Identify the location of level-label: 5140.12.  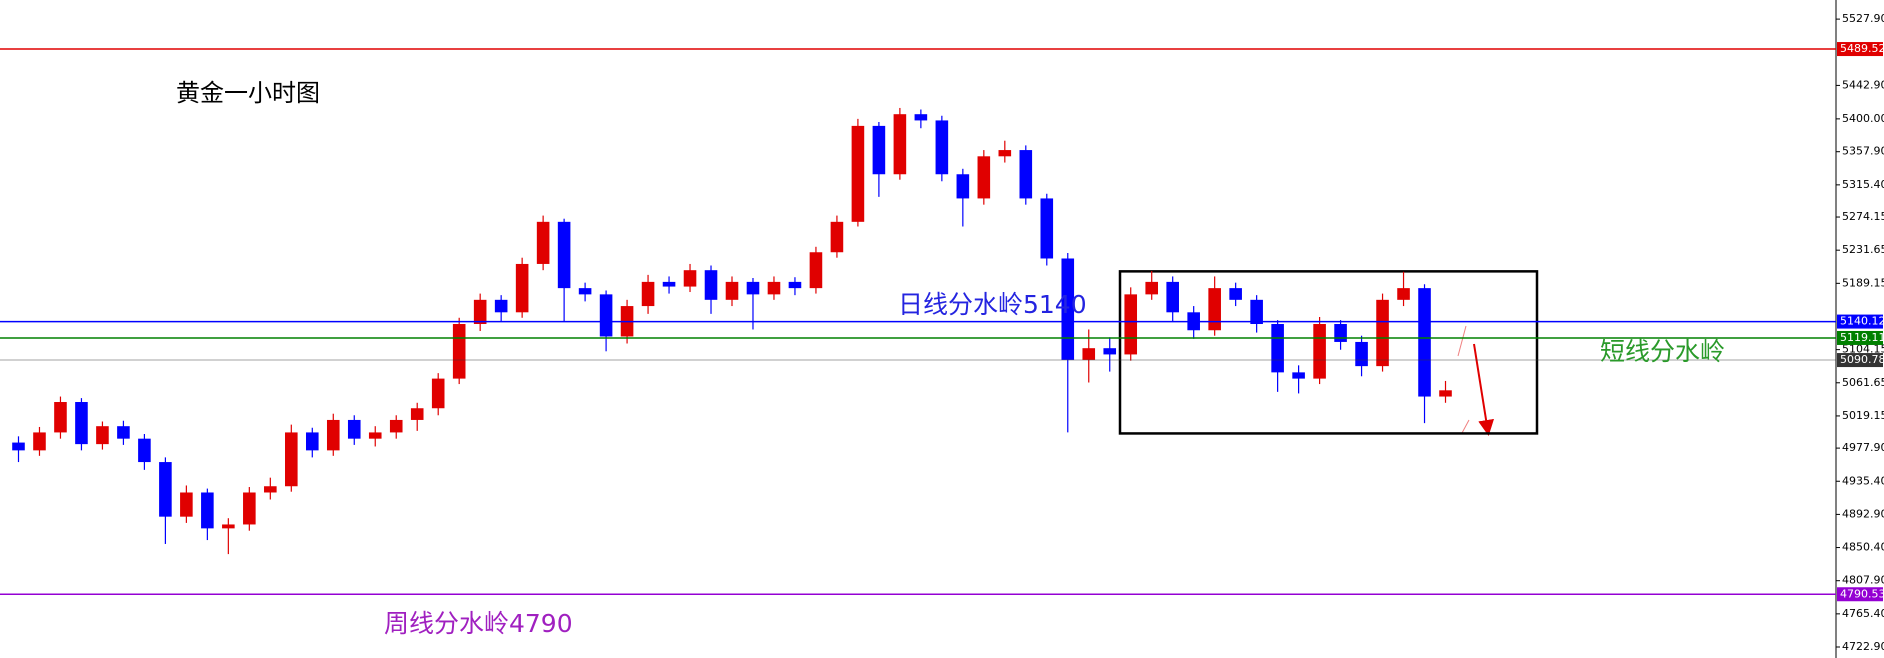
(1862, 321).